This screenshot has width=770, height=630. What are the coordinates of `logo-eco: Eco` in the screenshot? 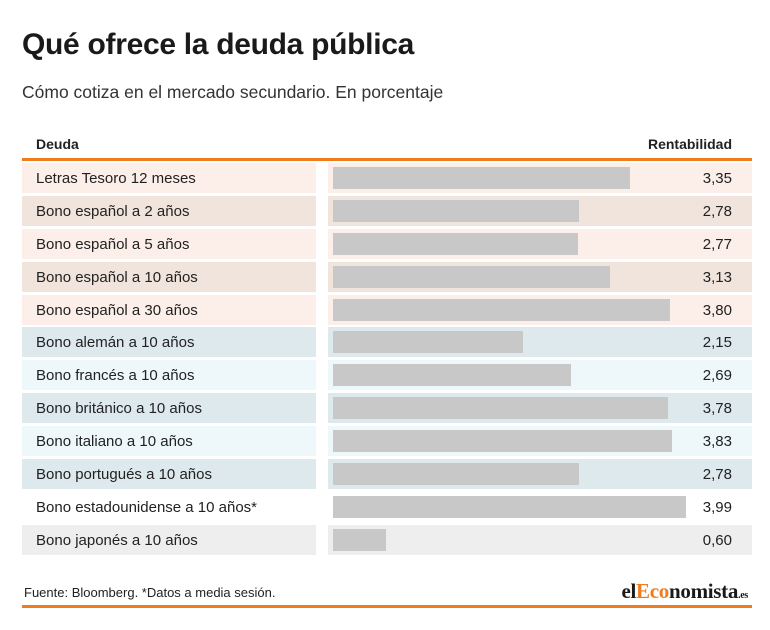 It's located at (652, 591).